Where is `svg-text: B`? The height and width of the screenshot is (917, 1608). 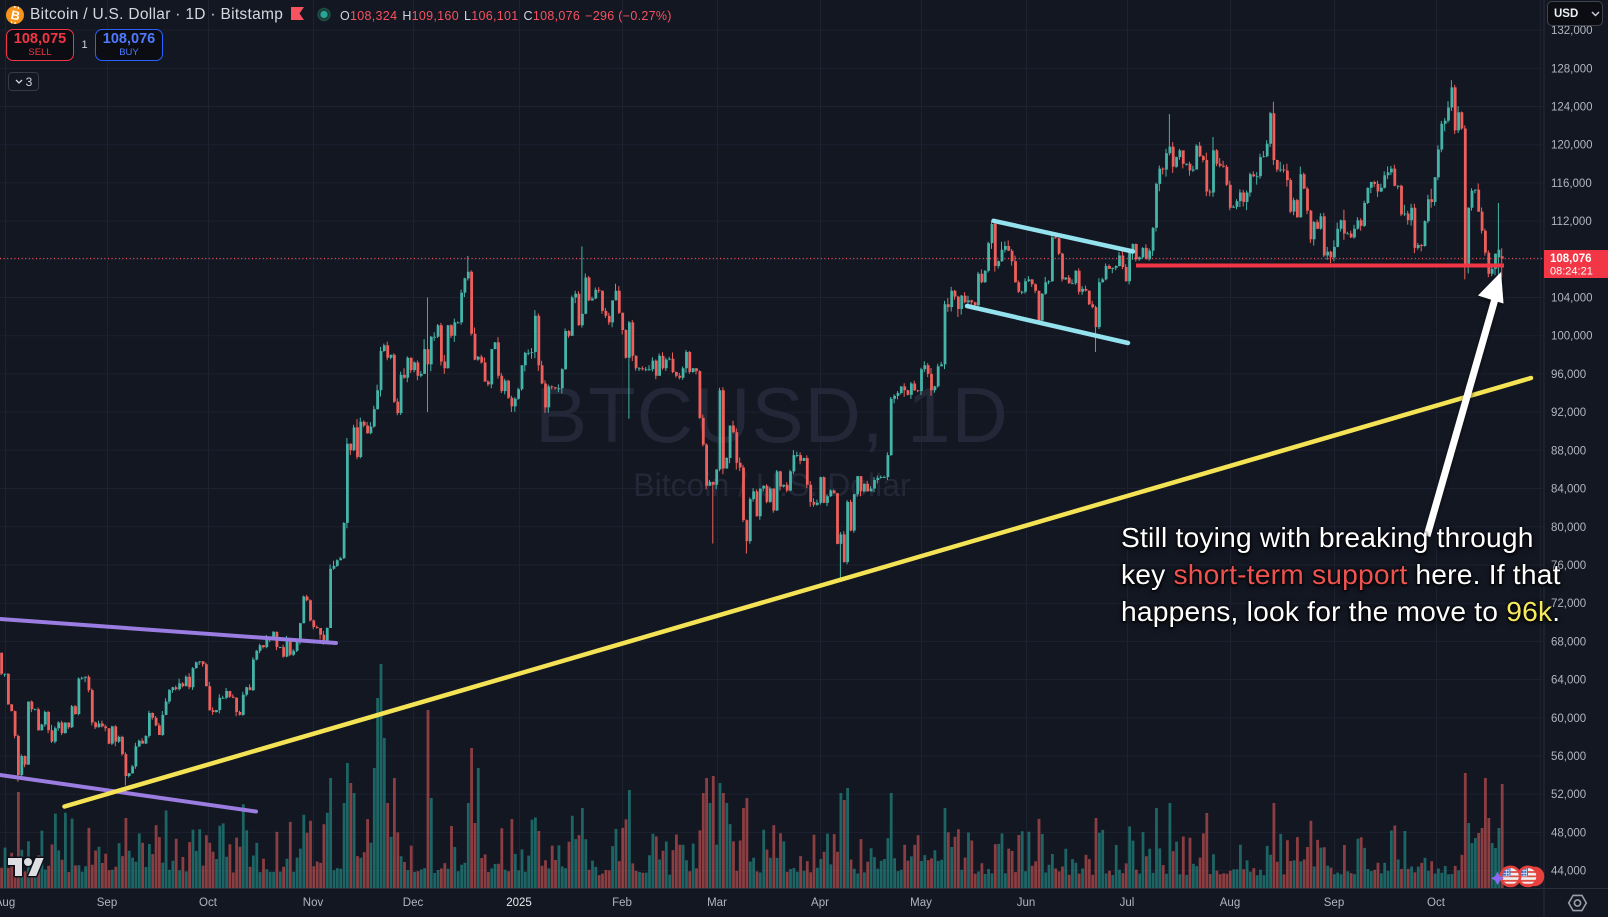
svg-text: B is located at coordinates (16, 16).